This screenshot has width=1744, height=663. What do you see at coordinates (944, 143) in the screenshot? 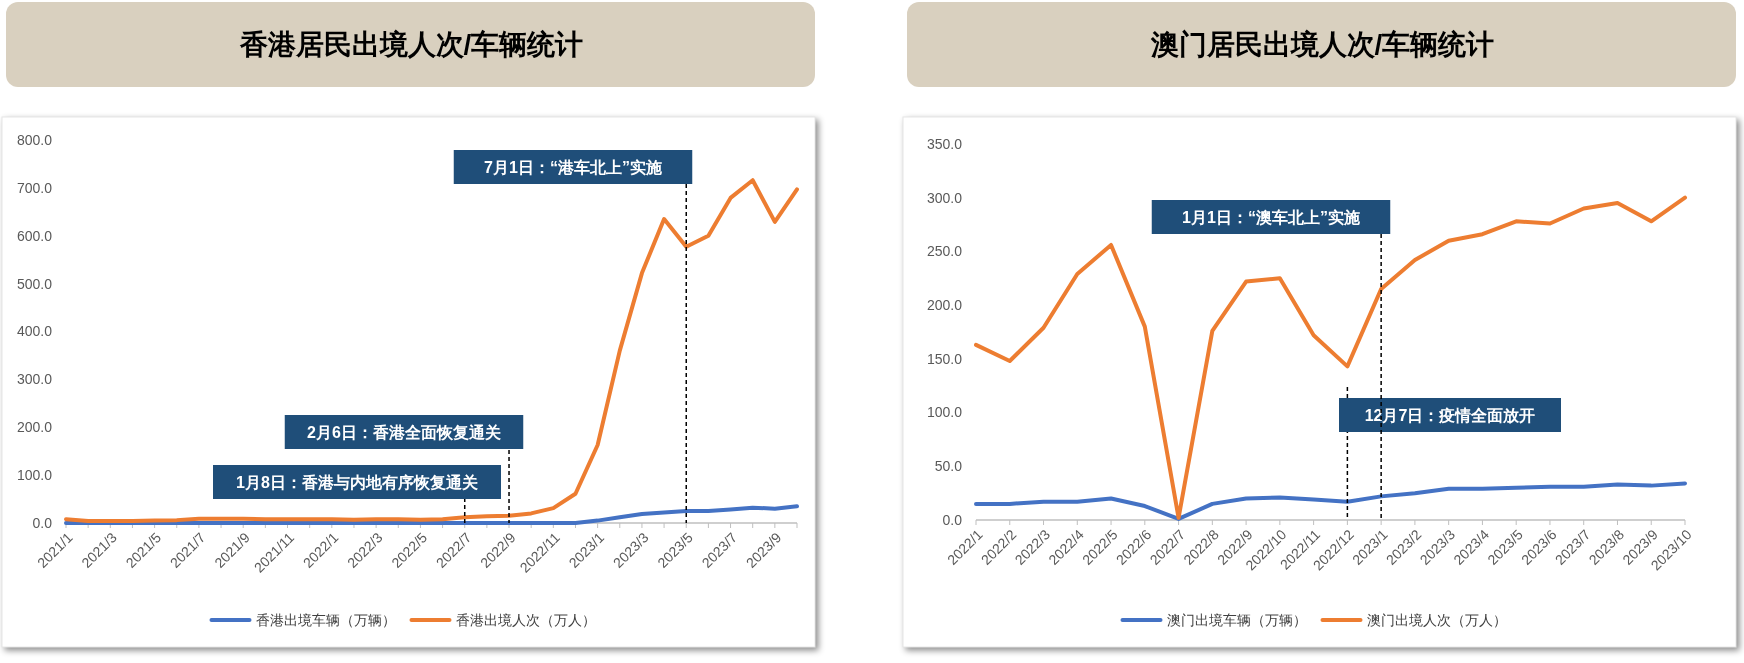
I see `y-tick-label: 350.0` at bounding box center [944, 143].